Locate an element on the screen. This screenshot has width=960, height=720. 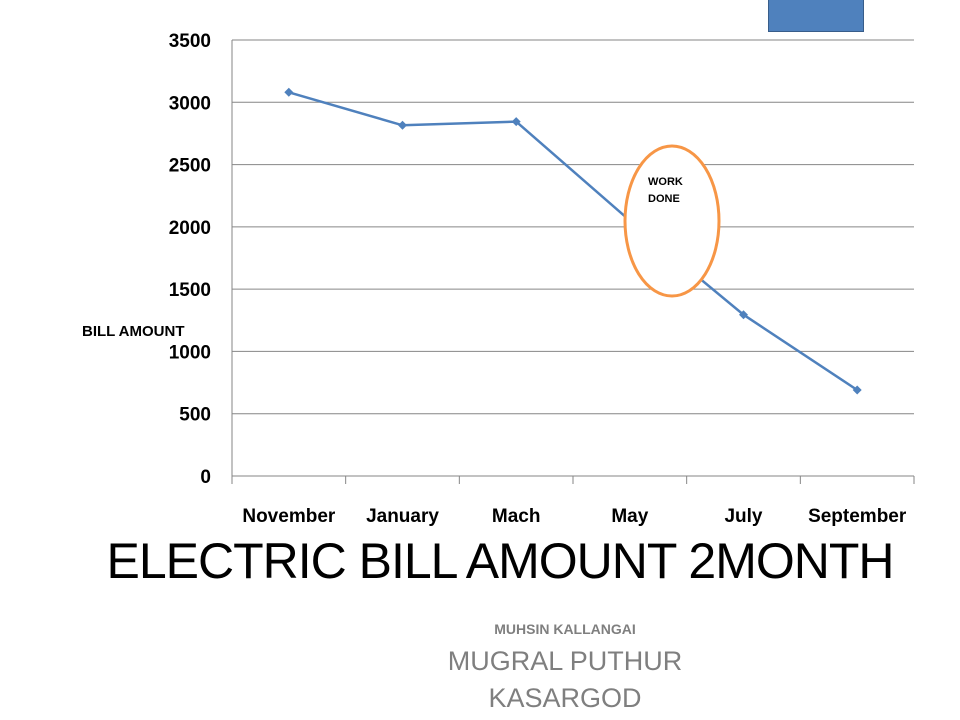
x-tick-labels: November January Mach May July September is located at coordinates (574, 516).